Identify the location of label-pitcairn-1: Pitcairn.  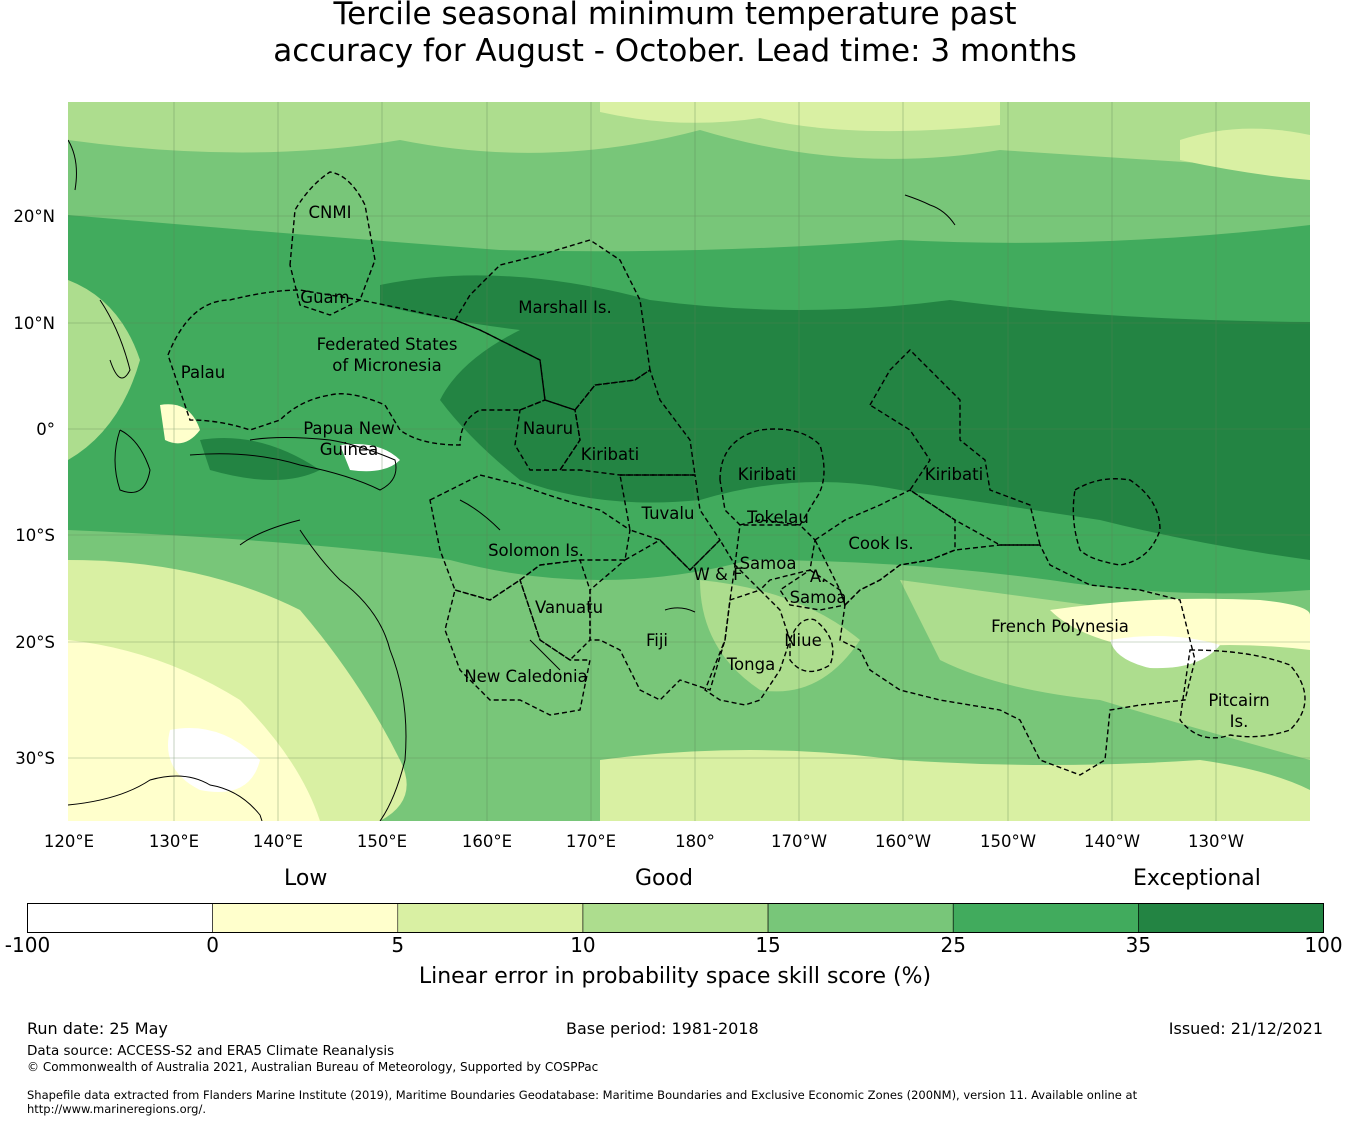
(1238, 700).